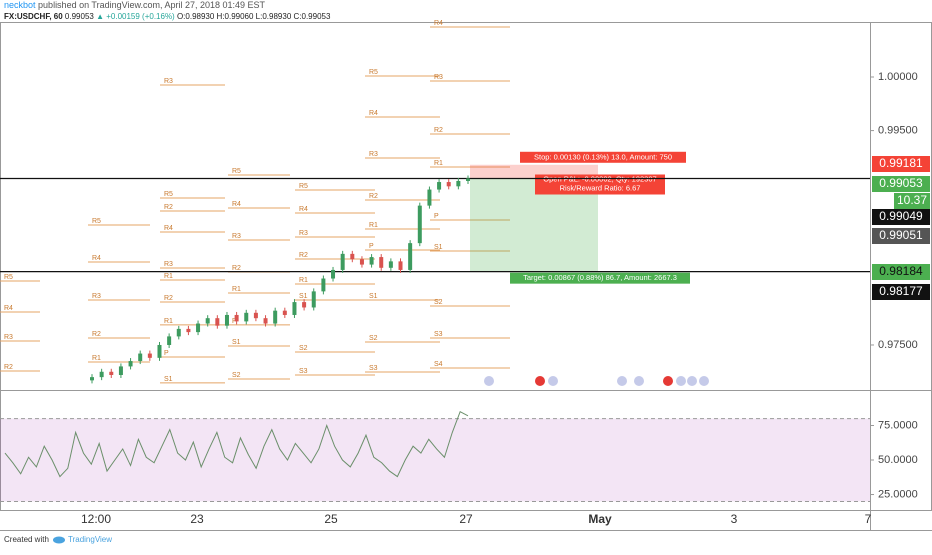  I want to click on footer-created: Created with, so click(26, 539).